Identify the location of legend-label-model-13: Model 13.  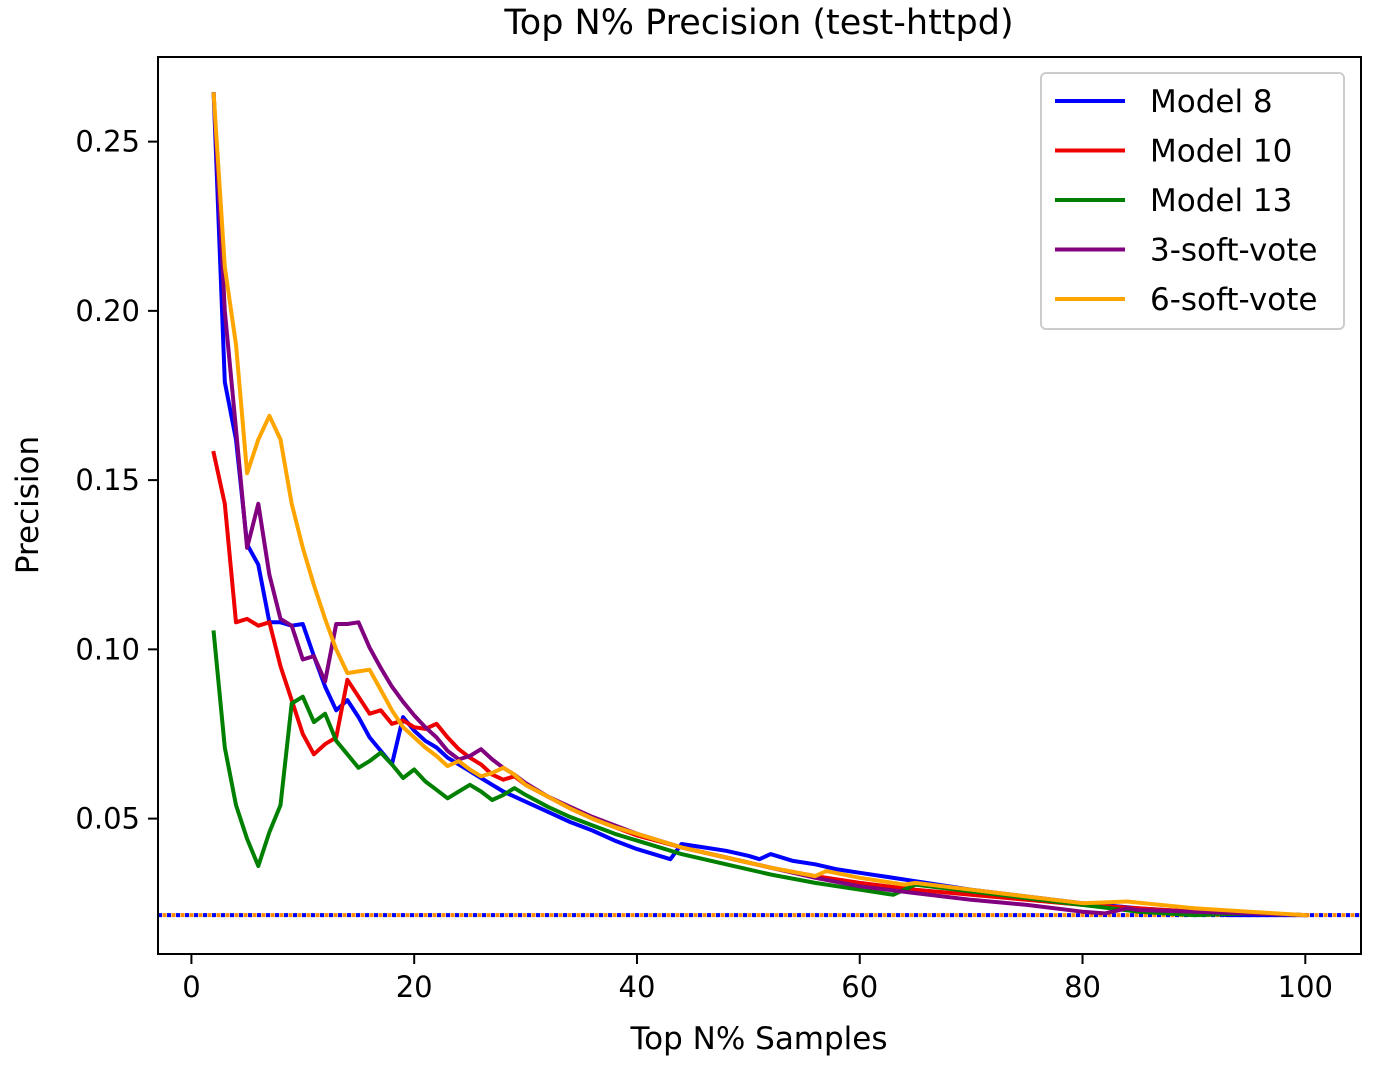
(1221, 201).